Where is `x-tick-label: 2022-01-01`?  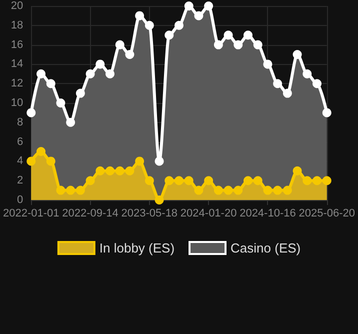 x-tick-label: 2022-01-01 is located at coordinates (31, 214).